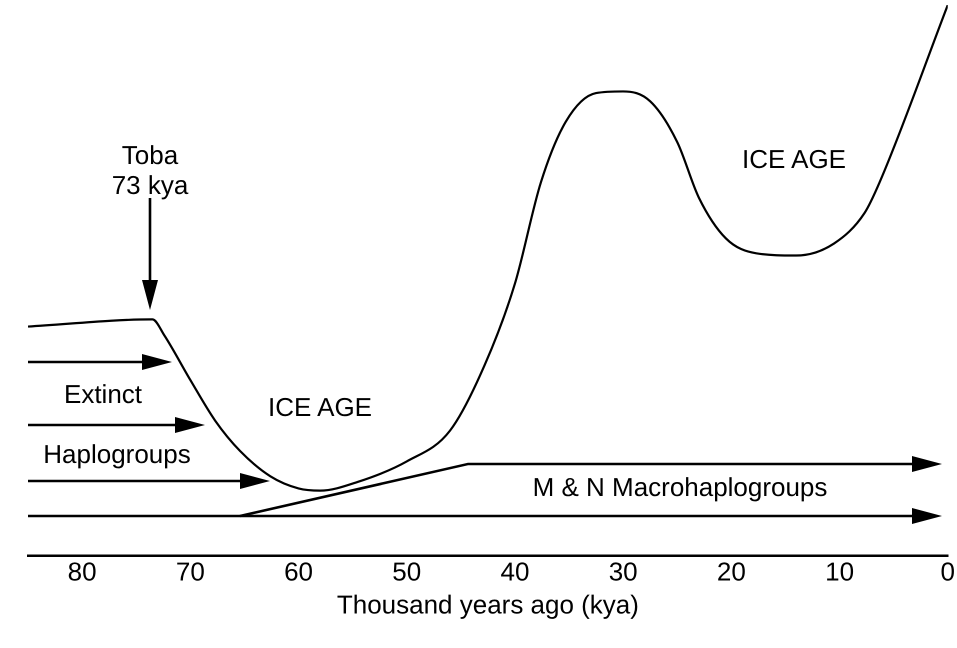  Describe the element at coordinates (731, 571) in the screenshot. I see `x-tick-label: 20` at that location.